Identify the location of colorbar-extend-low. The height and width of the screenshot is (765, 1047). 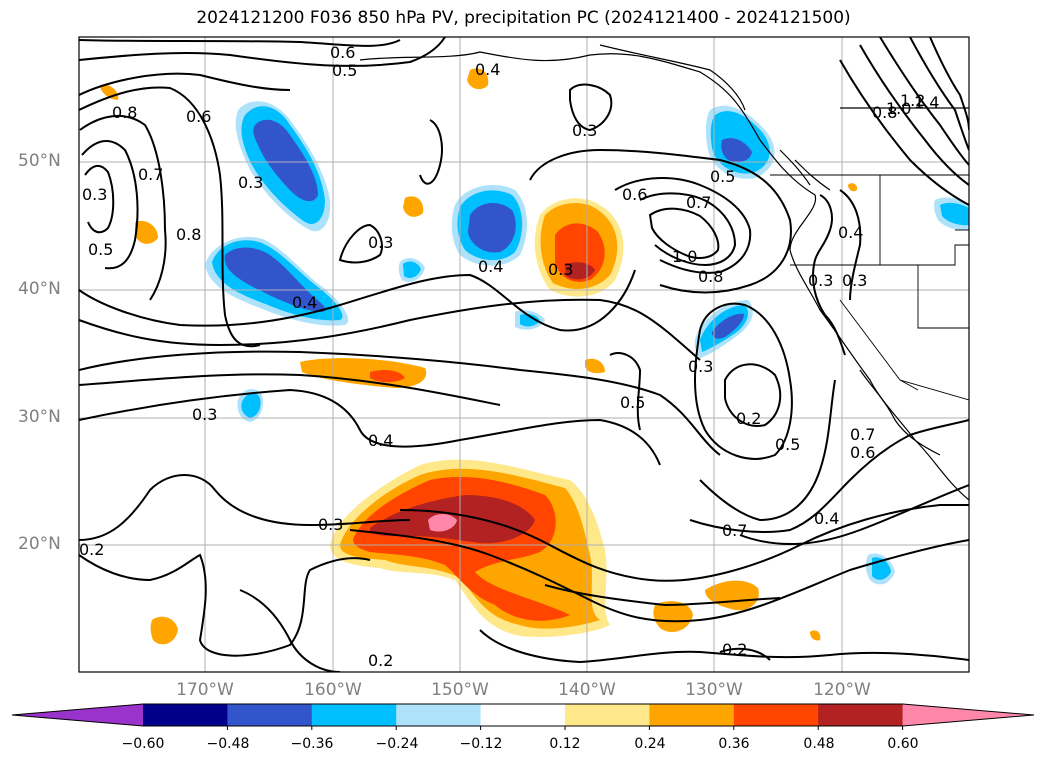
(77, 715).